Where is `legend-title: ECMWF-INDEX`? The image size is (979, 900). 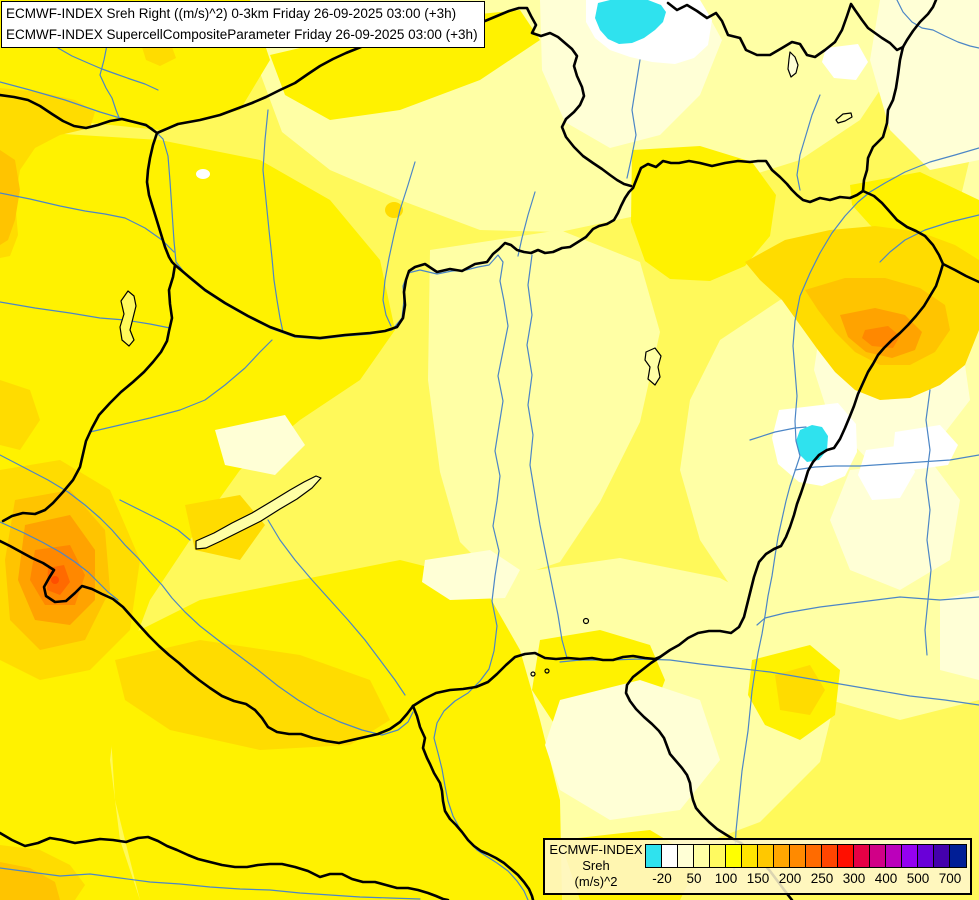 legend-title: ECMWF-INDEX is located at coordinates (596, 849).